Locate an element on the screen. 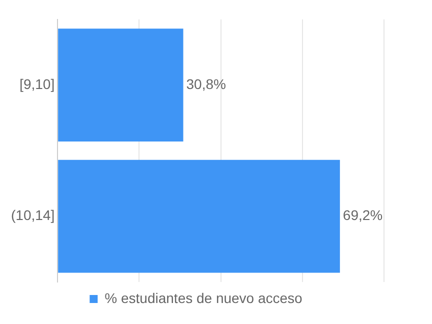  data-label: 30,8% is located at coordinates (206, 84).